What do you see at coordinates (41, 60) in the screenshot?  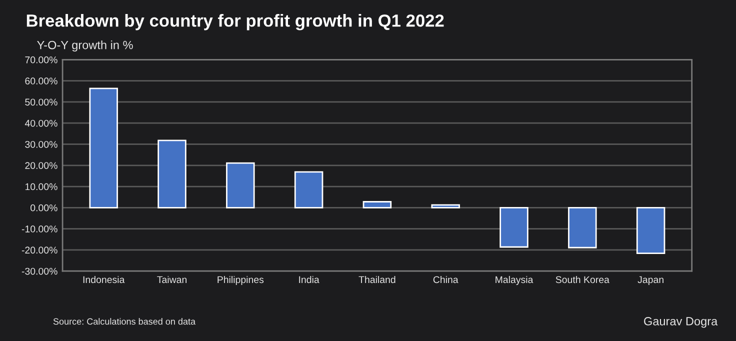 I see `y-tick-label: 70.00%` at bounding box center [41, 60].